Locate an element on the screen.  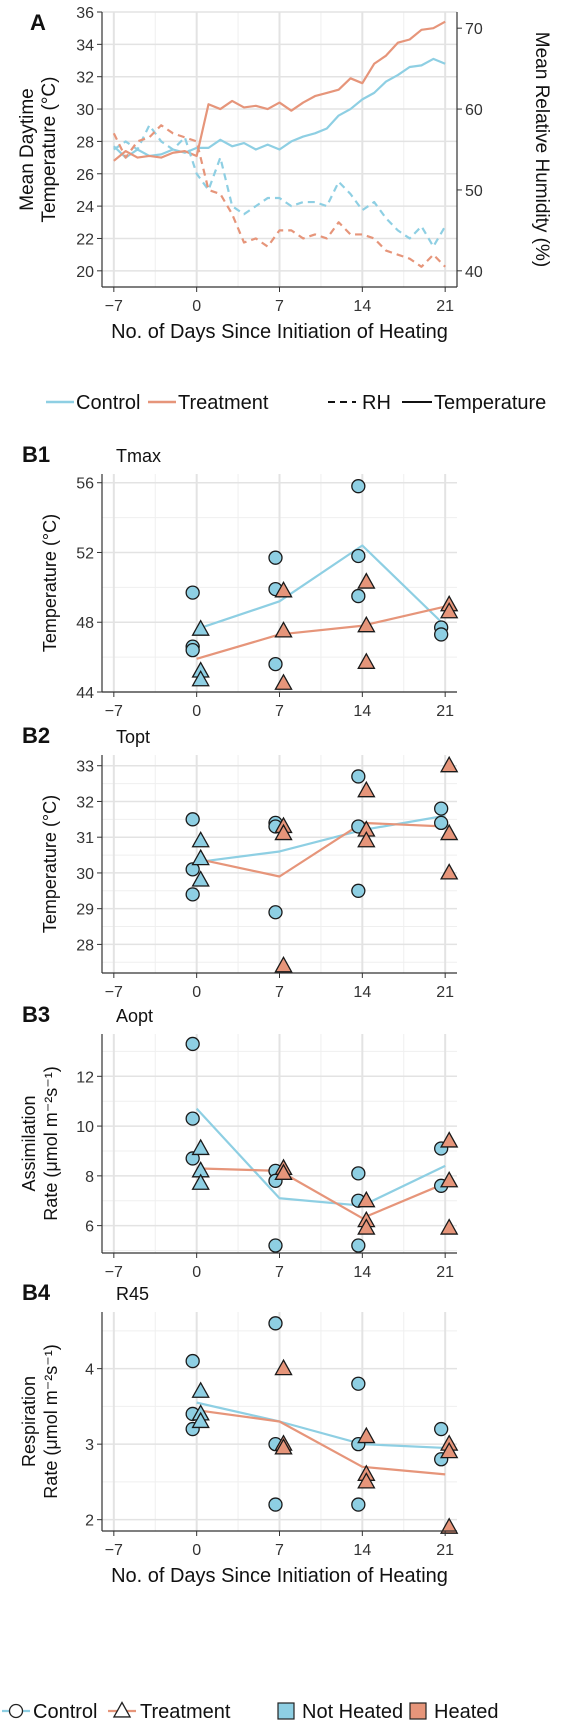
y-tick-label: 2 is located at coordinates (89, 1521).